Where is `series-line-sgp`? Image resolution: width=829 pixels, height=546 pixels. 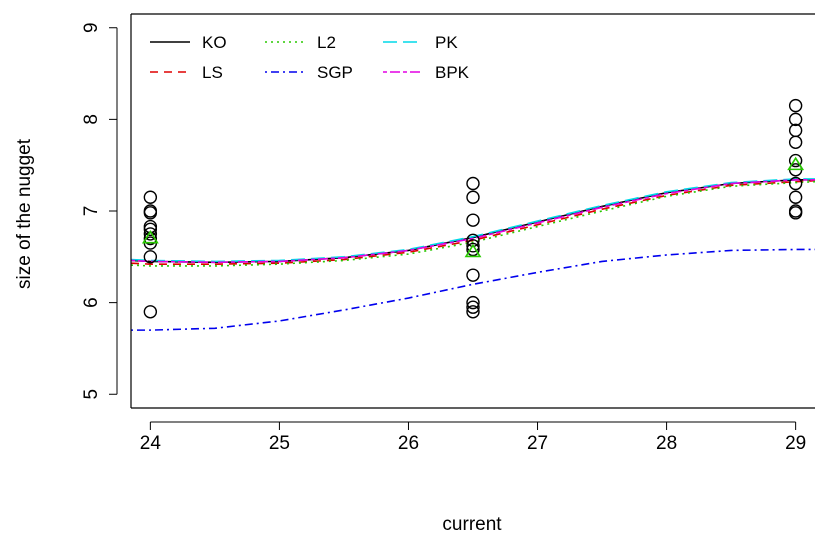 series-line-sgp is located at coordinates (473, 289).